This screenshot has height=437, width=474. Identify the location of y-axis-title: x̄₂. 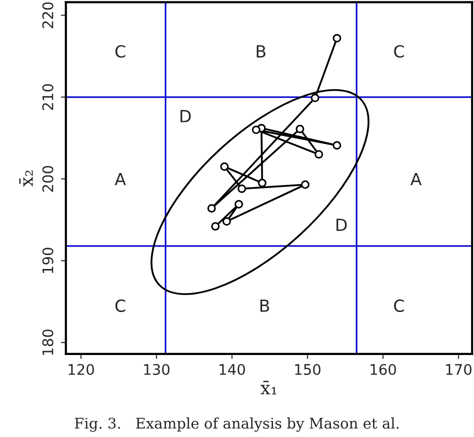
(26, 178).